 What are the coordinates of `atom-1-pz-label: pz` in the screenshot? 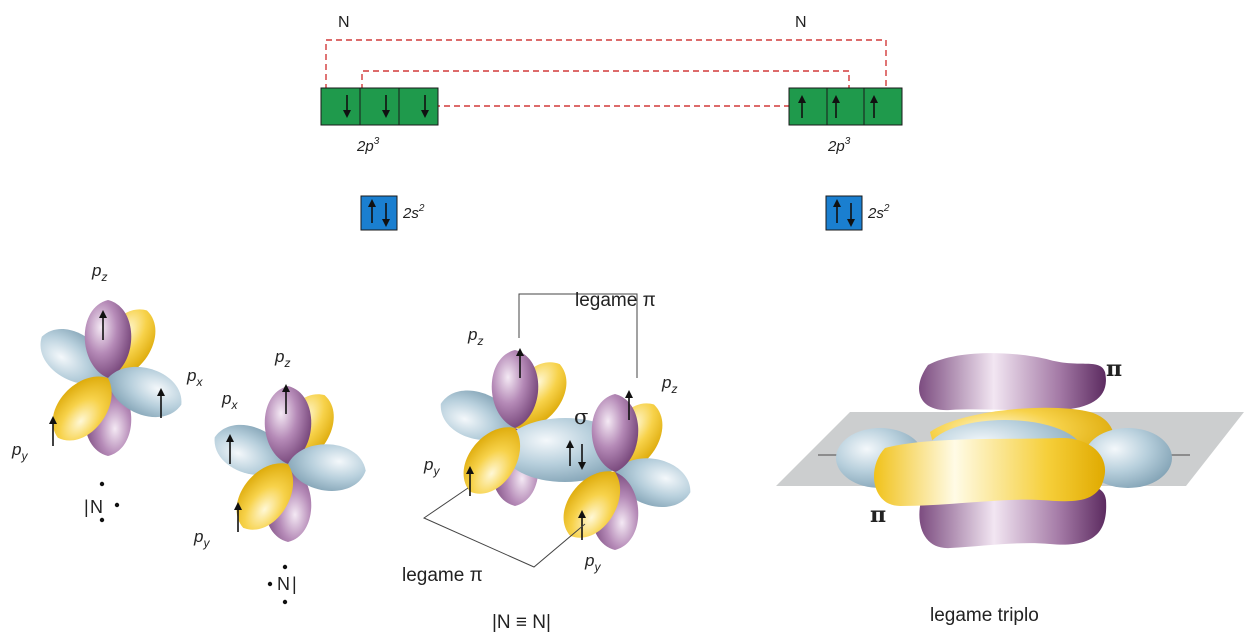 It's located at (99, 272).